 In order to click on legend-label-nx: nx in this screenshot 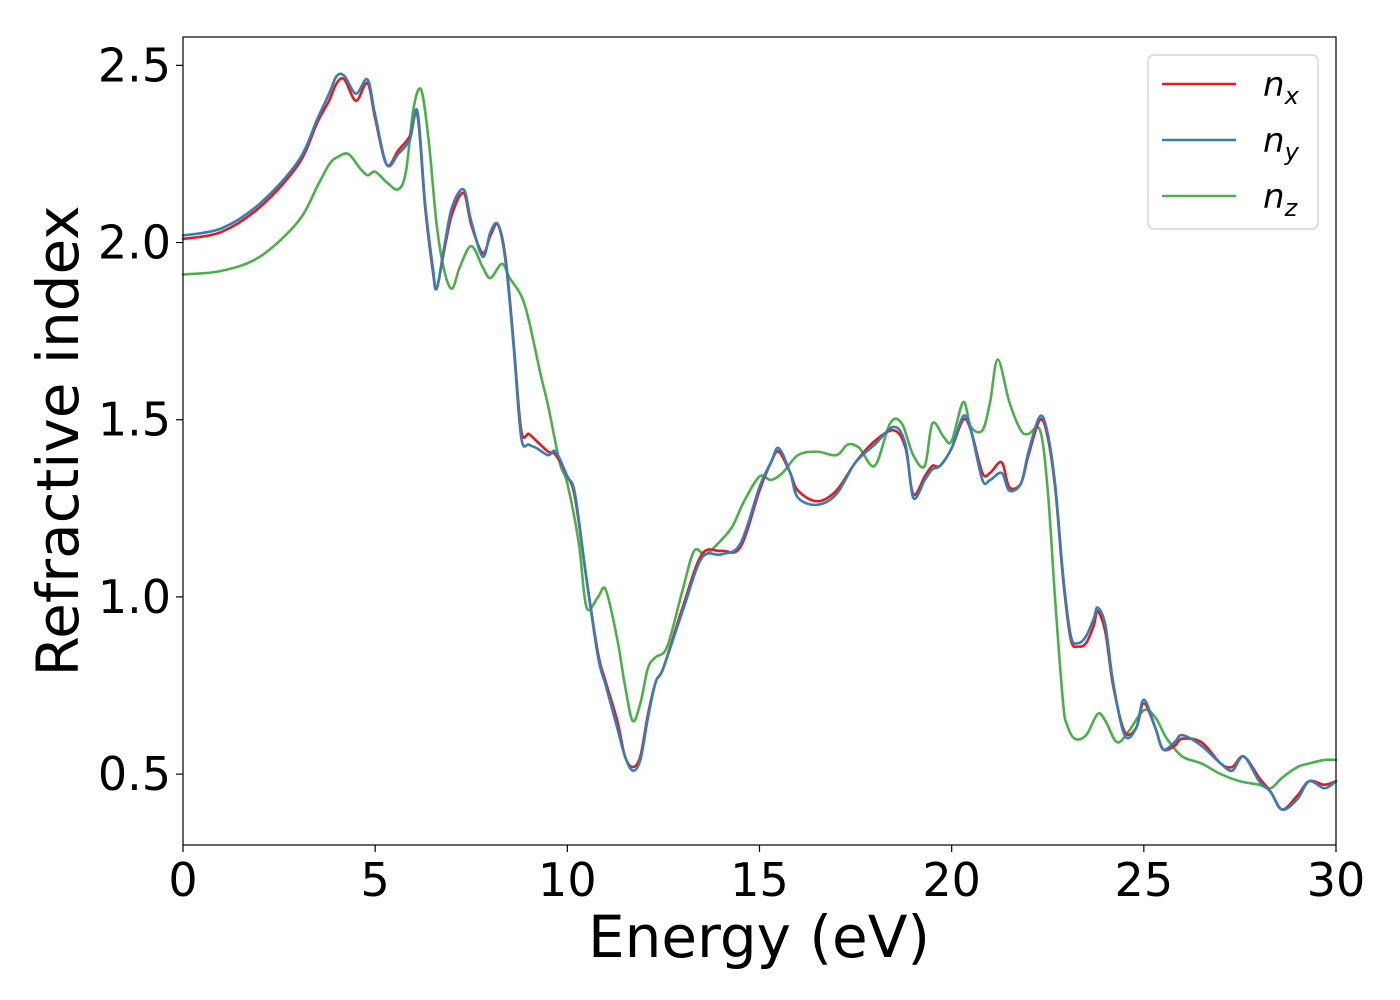, I will do `click(1281, 87)`.